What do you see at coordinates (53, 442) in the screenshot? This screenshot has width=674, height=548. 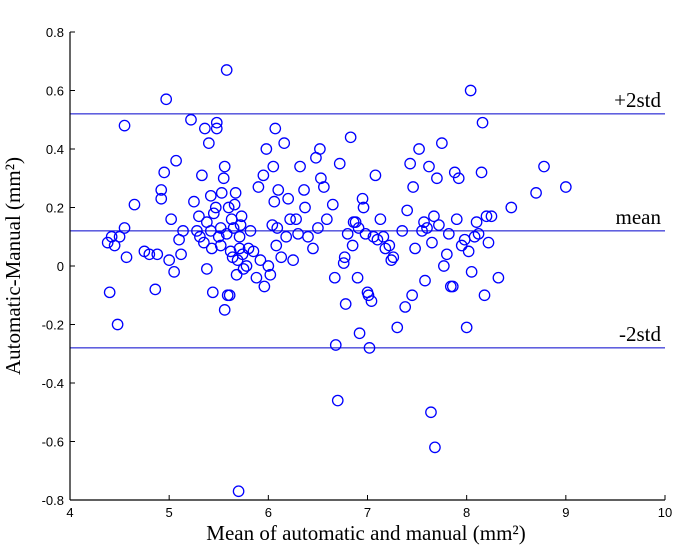 I see `y-tick-label: -0.6` at bounding box center [53, 442].